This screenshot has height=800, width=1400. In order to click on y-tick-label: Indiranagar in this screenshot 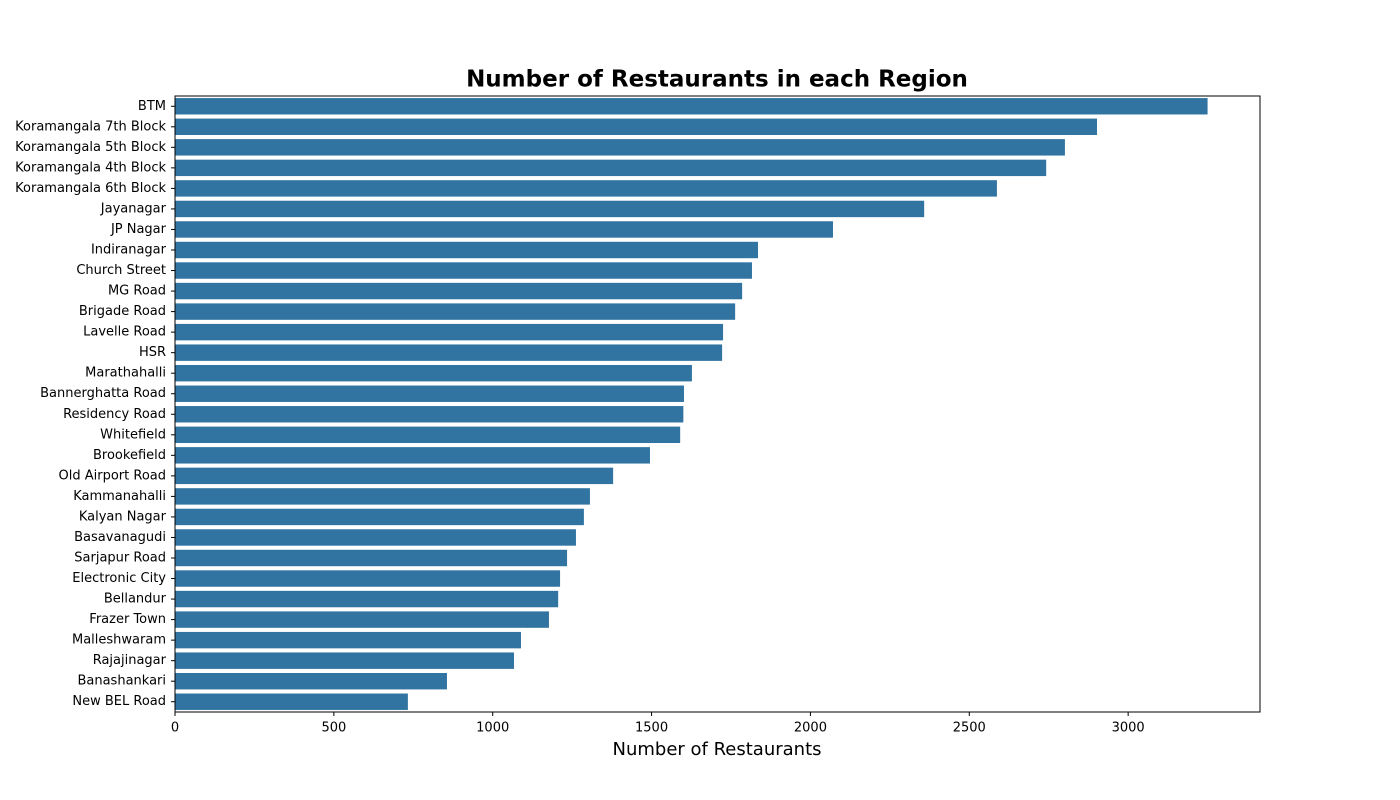, I will do `click(129, 250)`.